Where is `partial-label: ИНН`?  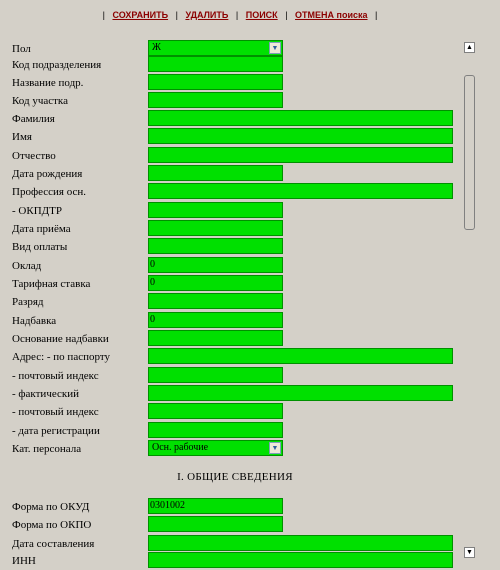
partial-label: ИНН is located at coordinates (24, 561).